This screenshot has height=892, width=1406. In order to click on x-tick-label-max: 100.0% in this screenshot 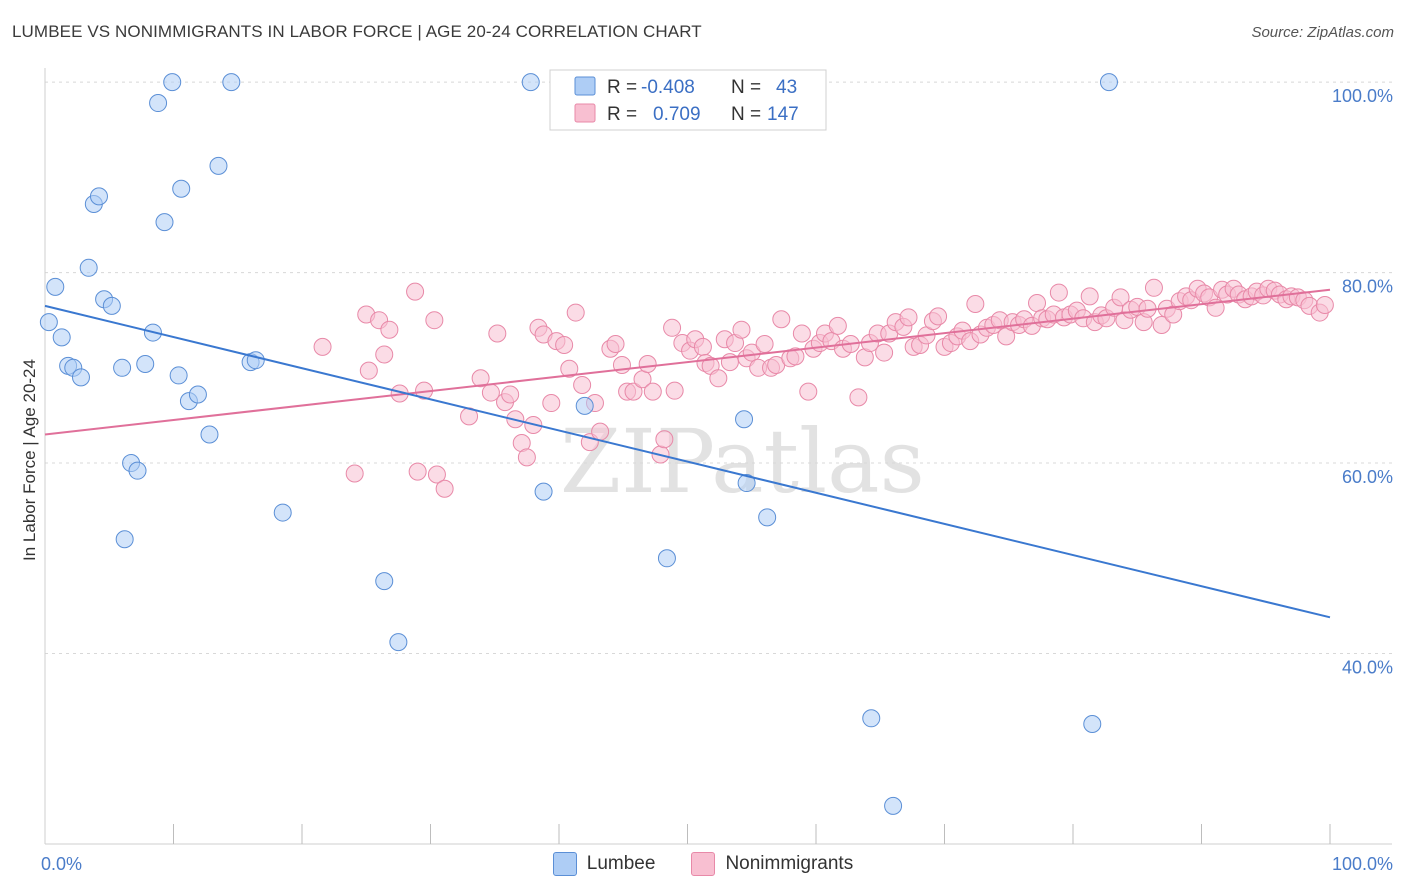, I will do `click(1362, 864)`.